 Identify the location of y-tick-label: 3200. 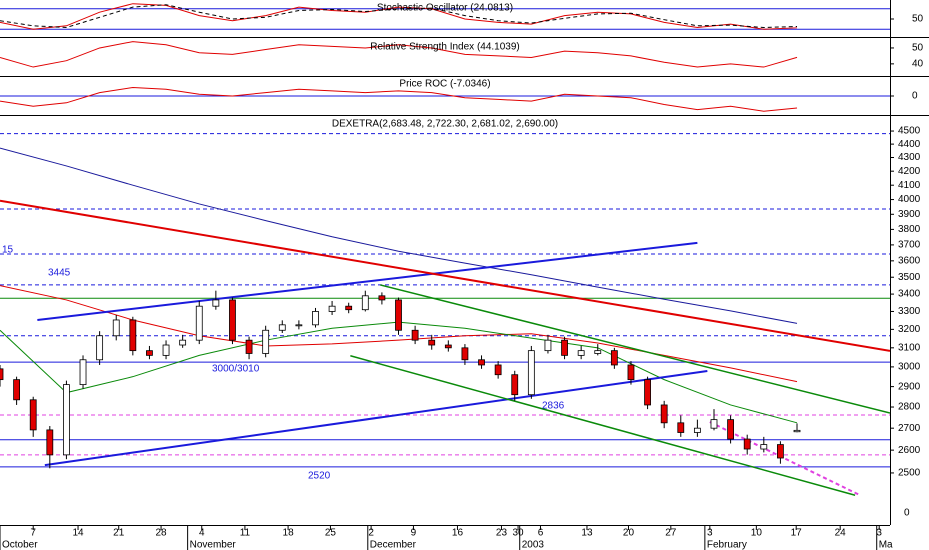
(909, 329).